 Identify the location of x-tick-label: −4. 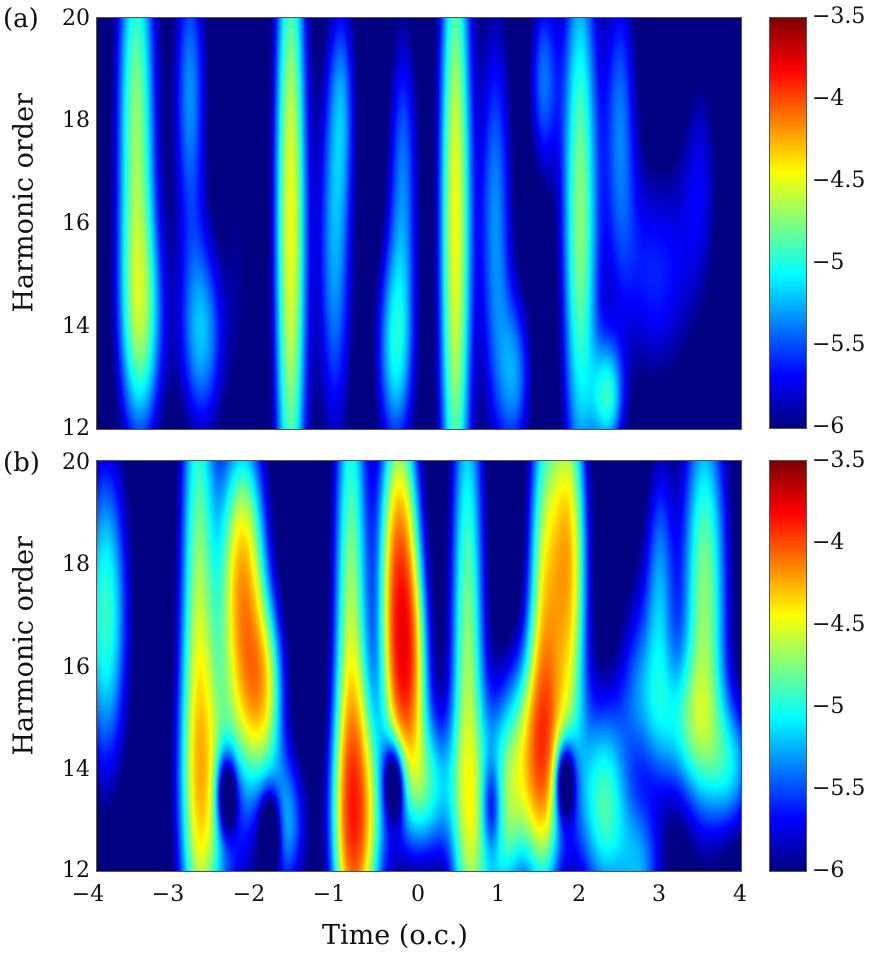
(88, 894).